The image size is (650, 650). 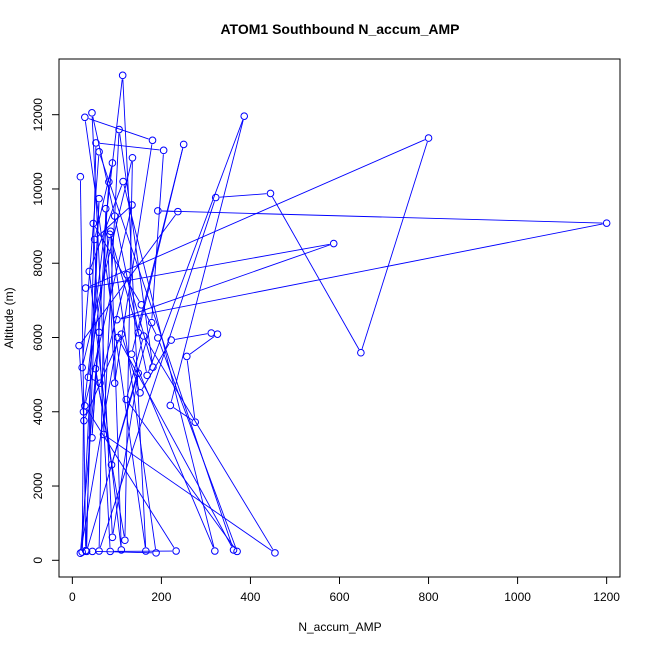 What do you see at coordinates (606, 597) in the screenshot?
I see `x-tick-label: 1200` at bounding box center [606, 597].